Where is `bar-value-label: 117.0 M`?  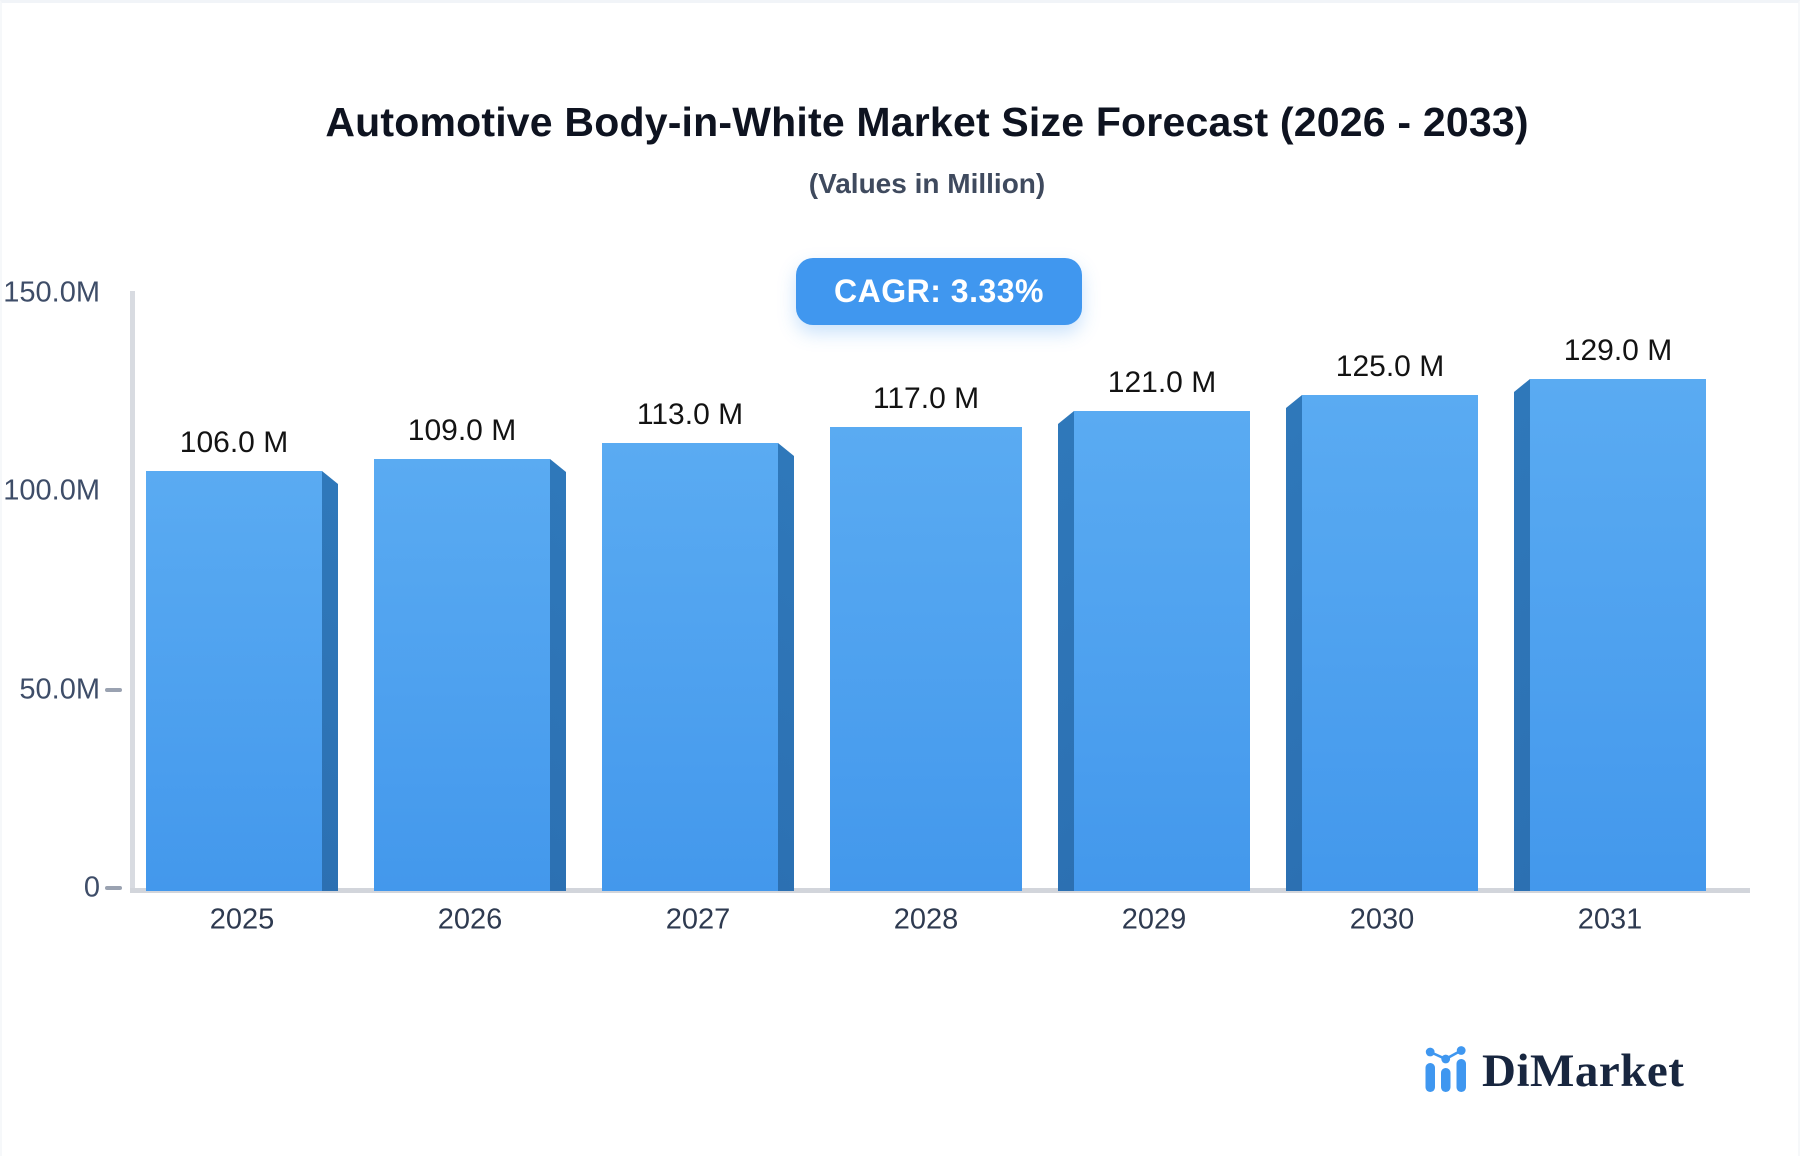
bar-value-label: 117.0 M is located at coordinates (926, 398).